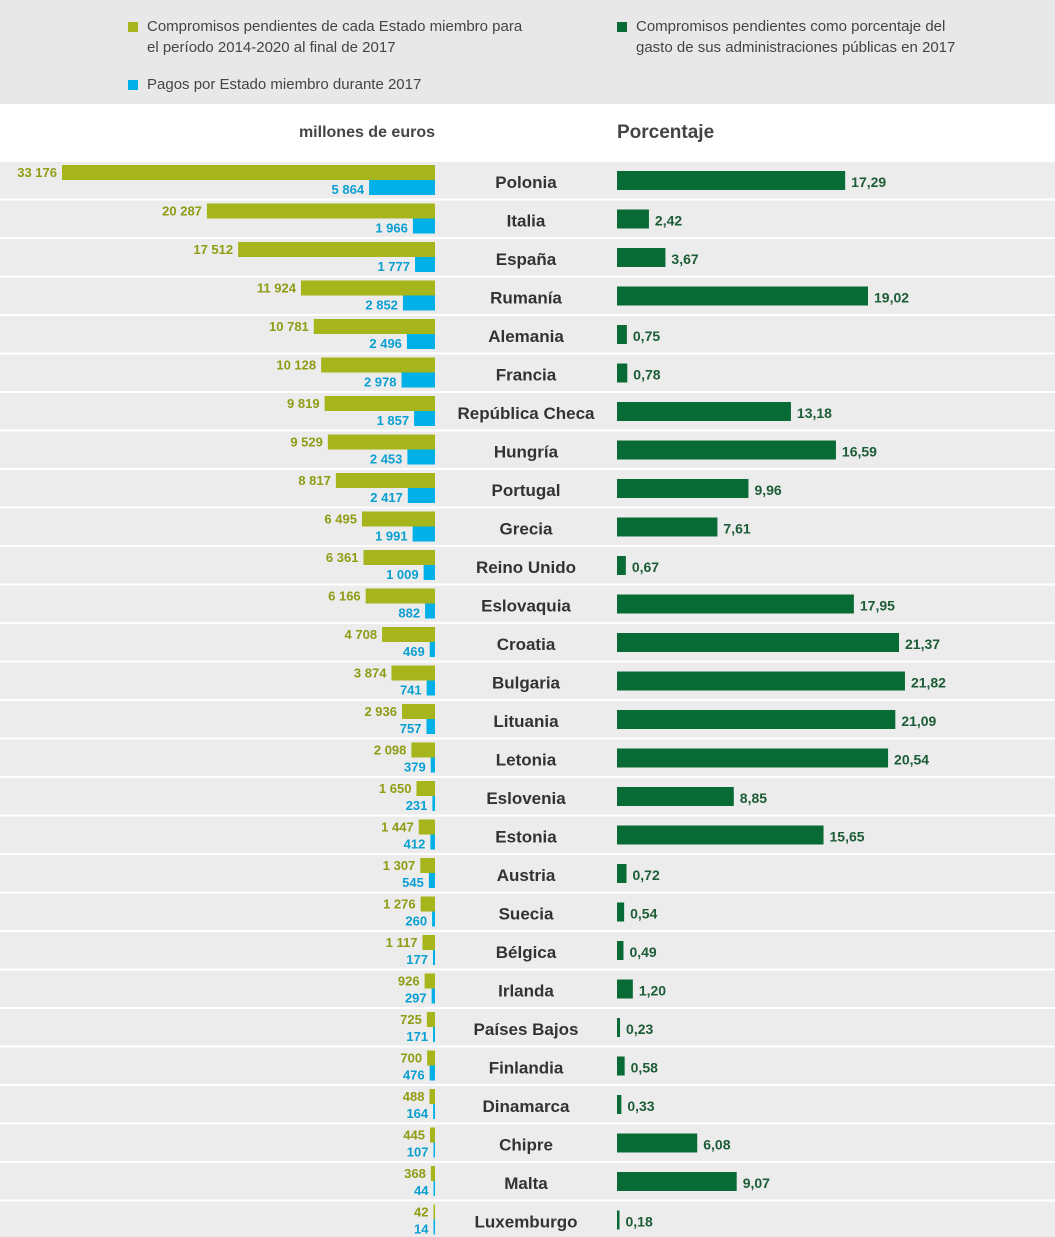 This screenshot has height=1237, width=1055. What do you see at coordinates (526, 837) in the screenshot?
I see `country-label: Estonia` at bounding box center [526, 837].